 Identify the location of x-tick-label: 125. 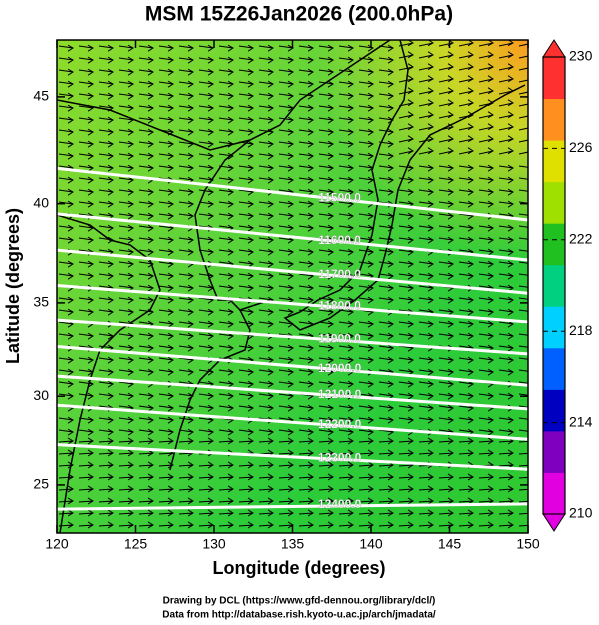
(136, 544).